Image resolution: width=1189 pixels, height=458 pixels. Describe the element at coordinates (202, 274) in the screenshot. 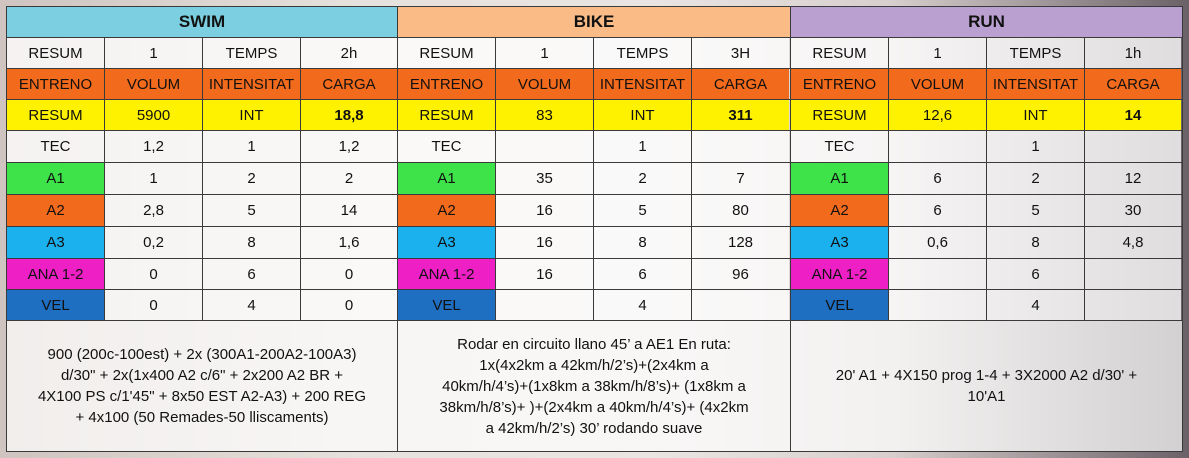

I see `zone-row-ana: ANA 1-2 0 6 0` at that location.